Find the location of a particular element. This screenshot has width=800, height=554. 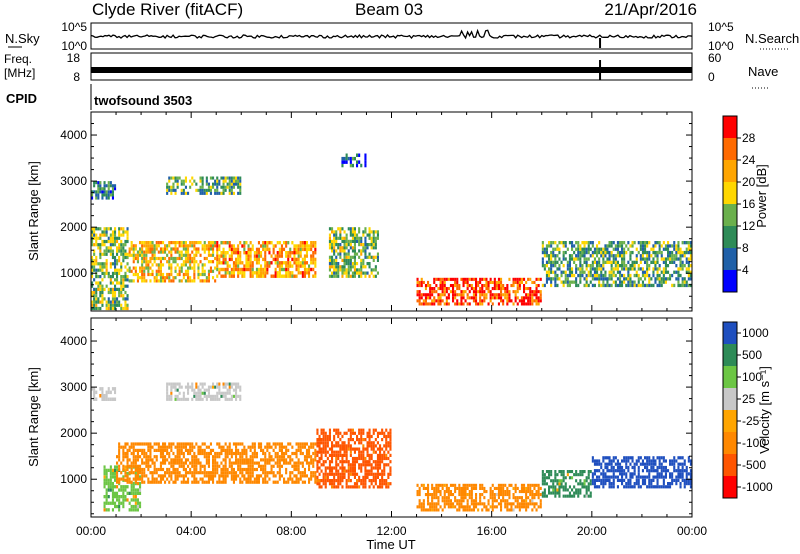

y-tick-label: 1000 is located at coordinates (73, 273).